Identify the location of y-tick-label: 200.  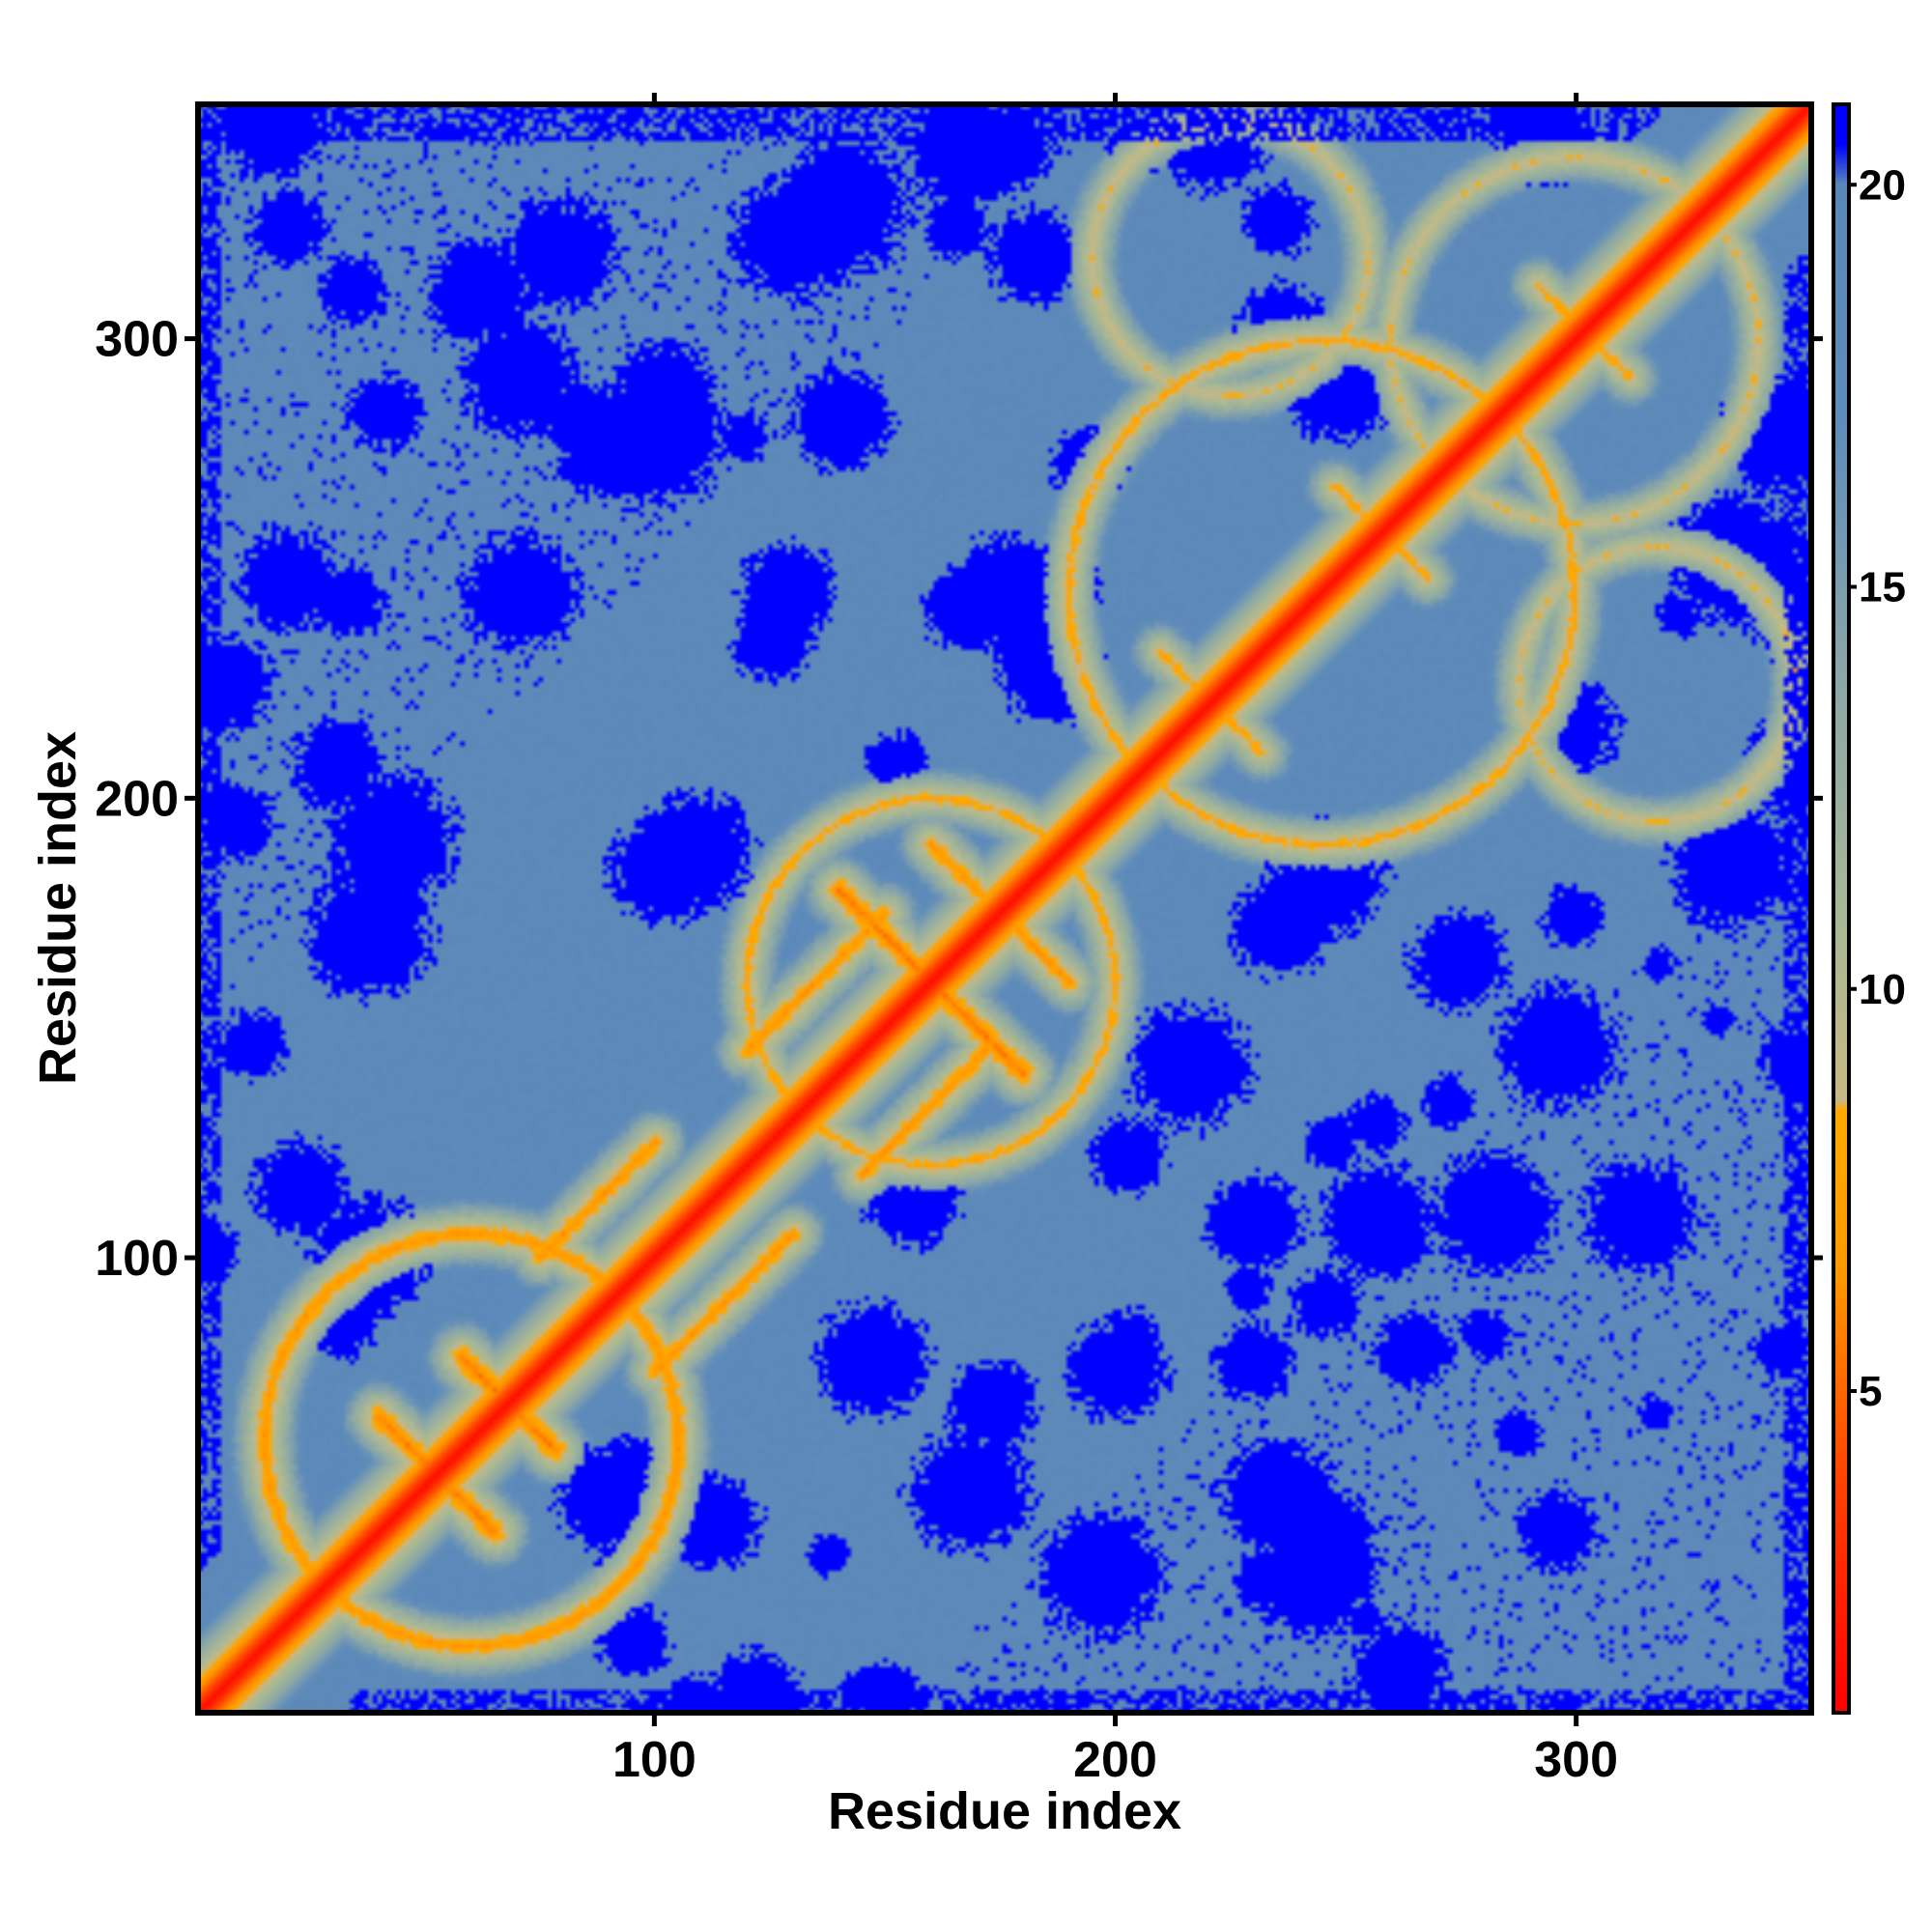
(137, 799).